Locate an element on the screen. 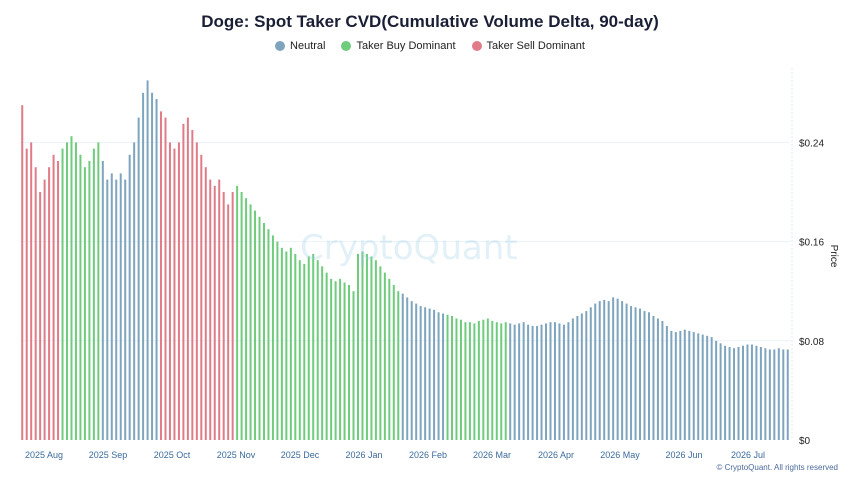 The height and width of the screenshot is (484, 860). legend-label-sell: Taker Sell Dominant is located at coordinates (535, 46).